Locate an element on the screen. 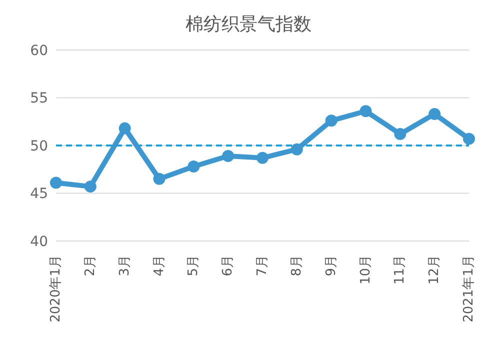  x-tick-label: 6月 is located at coordinates (228, 265).